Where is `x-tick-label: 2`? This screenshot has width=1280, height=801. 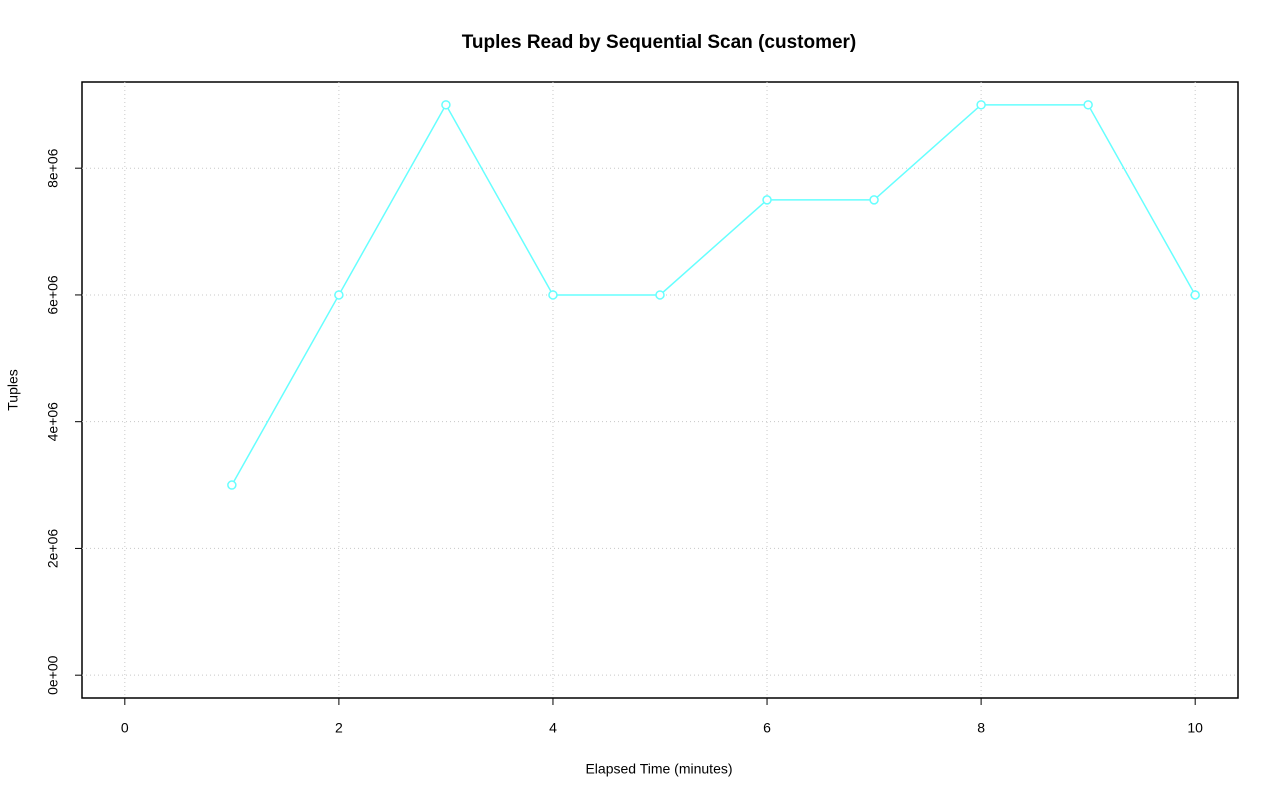
x-tick-label: 2 is located at coordinates (339, 728).